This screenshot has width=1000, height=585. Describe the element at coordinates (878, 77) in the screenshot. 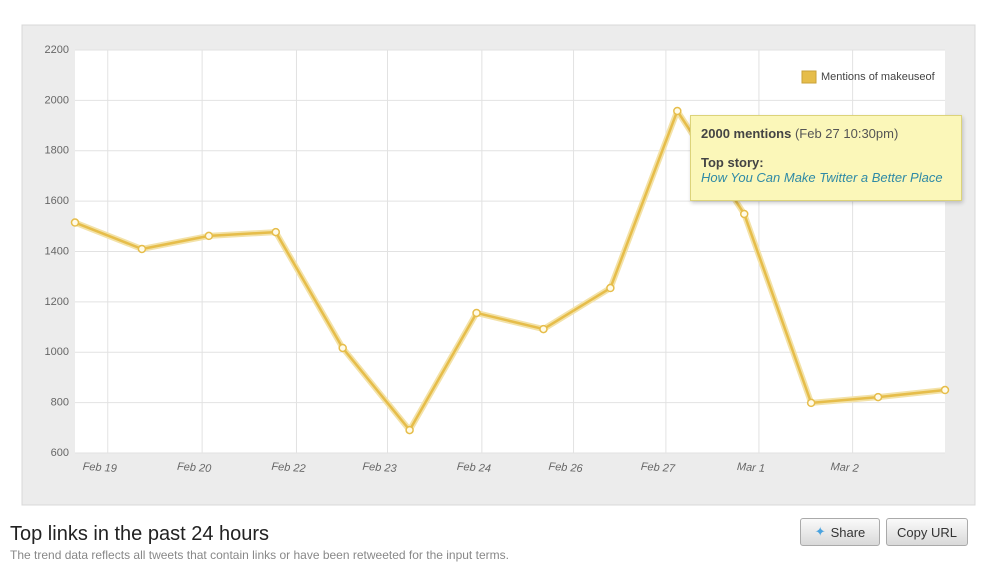

I see `legend-label: Mentions of makeuseof` at that location.